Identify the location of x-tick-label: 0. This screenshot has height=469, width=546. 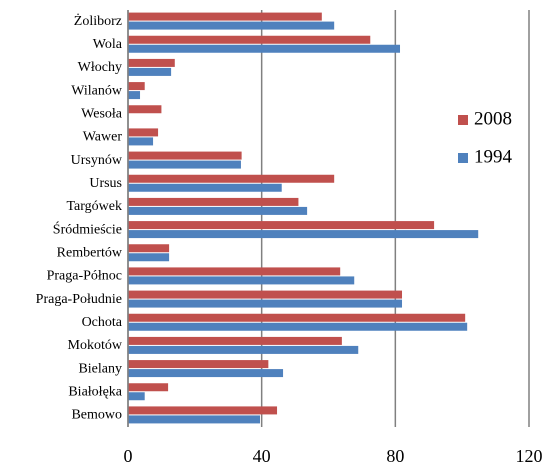
(128, 456).